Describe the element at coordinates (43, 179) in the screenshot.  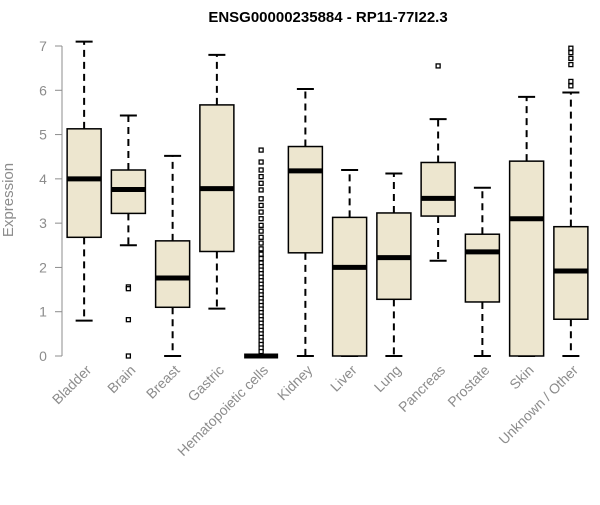
I see `y-tick-label: 4` at that location.